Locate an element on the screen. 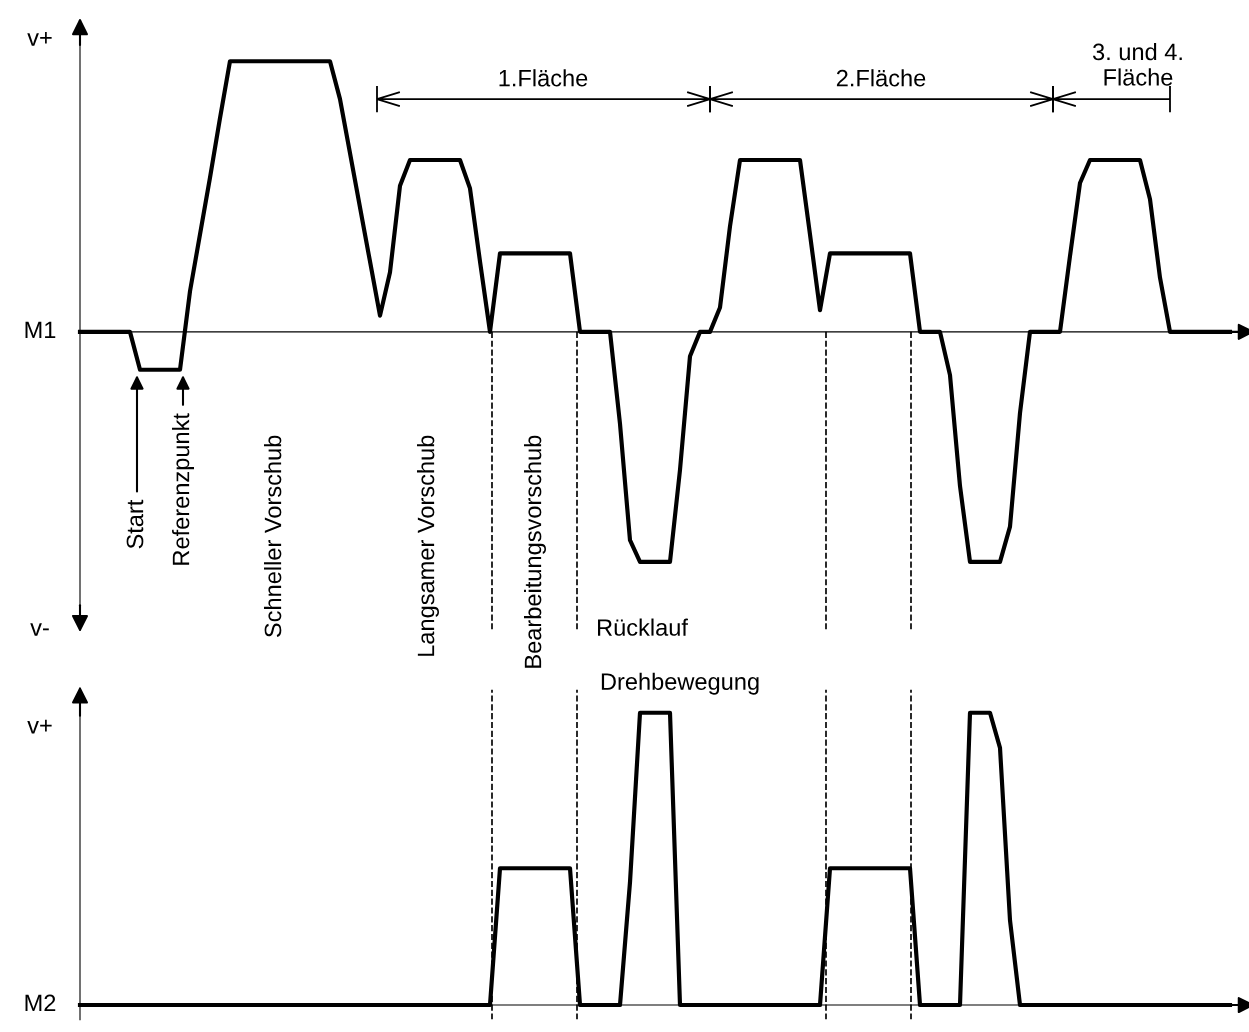 The height and width of the screenshot is (1032, 1249). annotation: Start is located at coordinates (135, 524).